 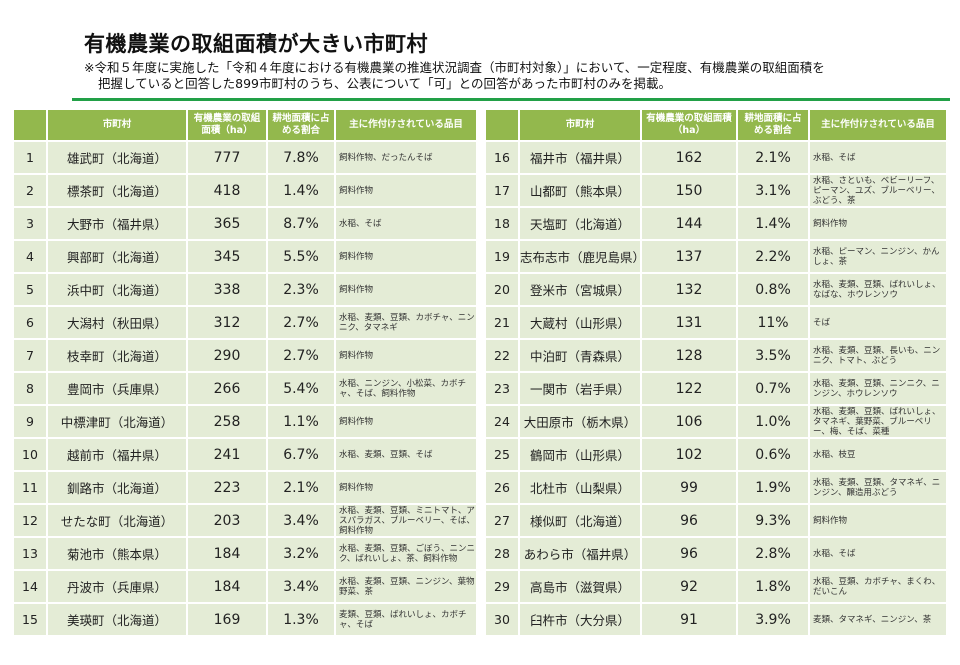 What do you see at coordinates (690, 322) in the screenshot?
I see `organic-area-cell: 131` at bounding box center [690, 322].